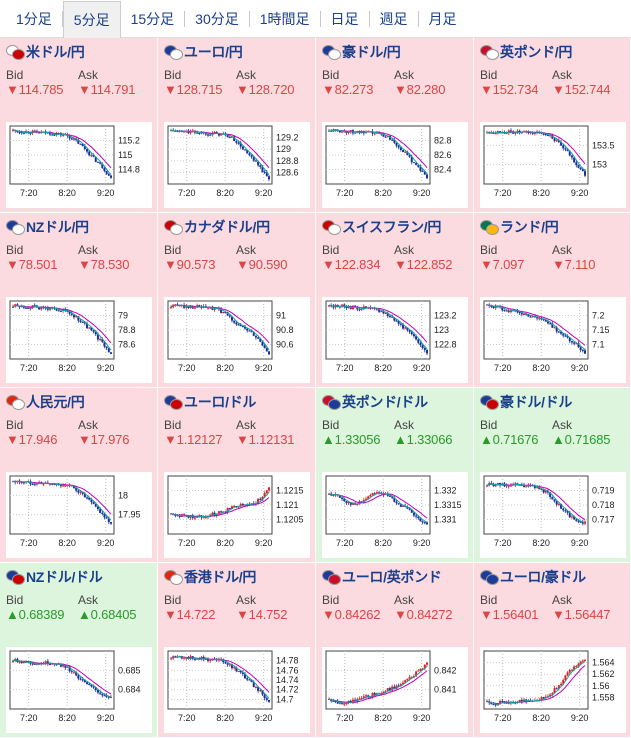 Image resolution: width=631 pixels, height=738 pixels. Describe the element at coordinates (265, 439) in the screenshot. I see `ask-value: ▼1.12131` at that location.